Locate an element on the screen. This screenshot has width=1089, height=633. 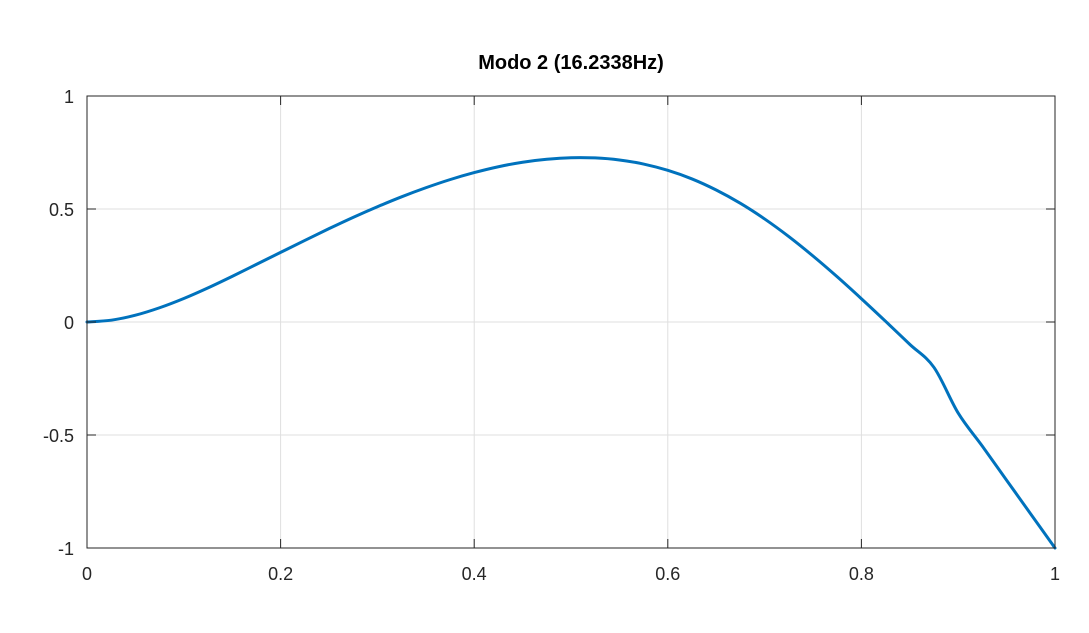
x-tick-label: 1 is located at coordinates (1055, 574).